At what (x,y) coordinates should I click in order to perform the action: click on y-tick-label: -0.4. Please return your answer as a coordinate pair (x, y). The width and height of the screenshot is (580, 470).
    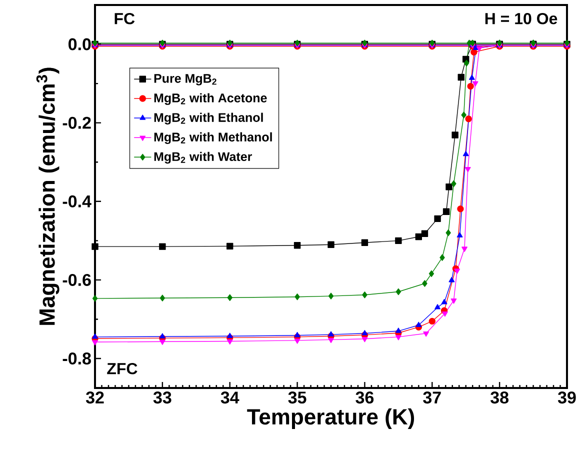
    Looking at the image, I should click on (77, 201).